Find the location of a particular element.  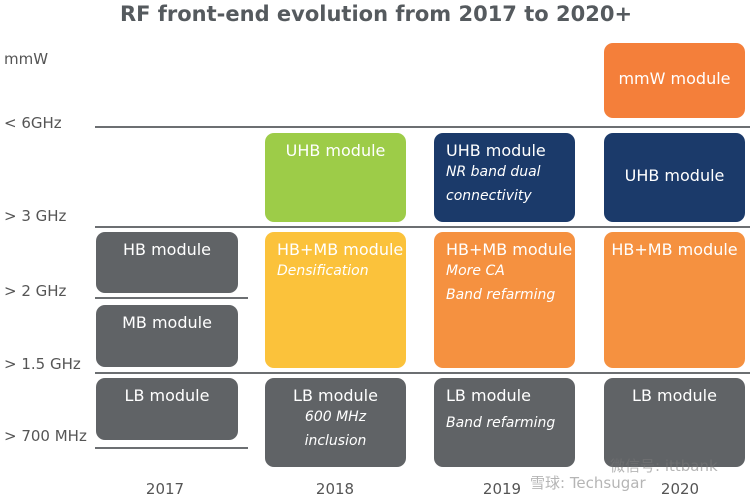

module-note: 600 MHz is located at coordinates (335, 417).